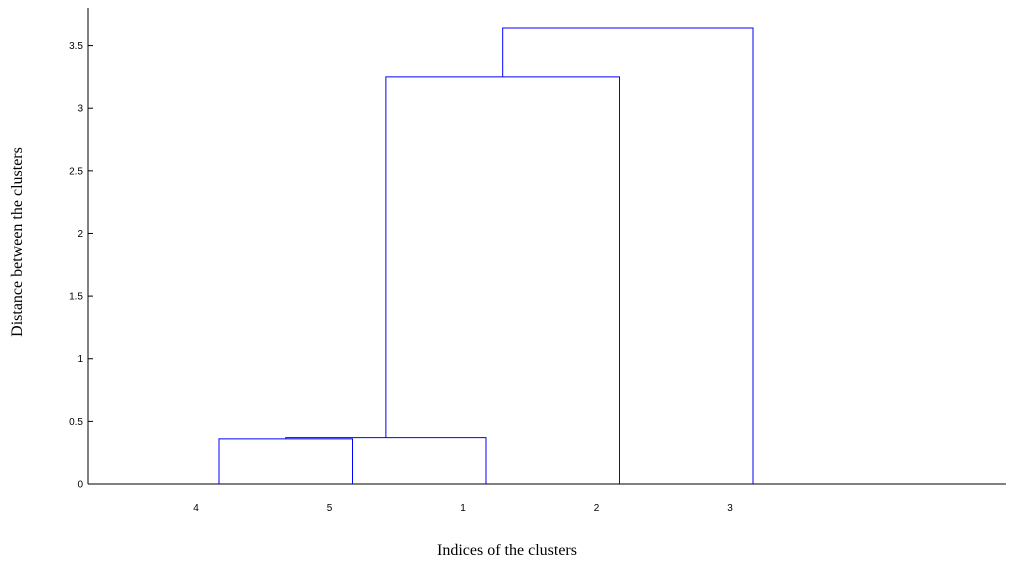 The width and height of the screenshot is (1011, 563). What do you see at coordinates (76, 46) in the screenshot?
I see `y-tick-label: 3.5` at bounding box center [76, 46].